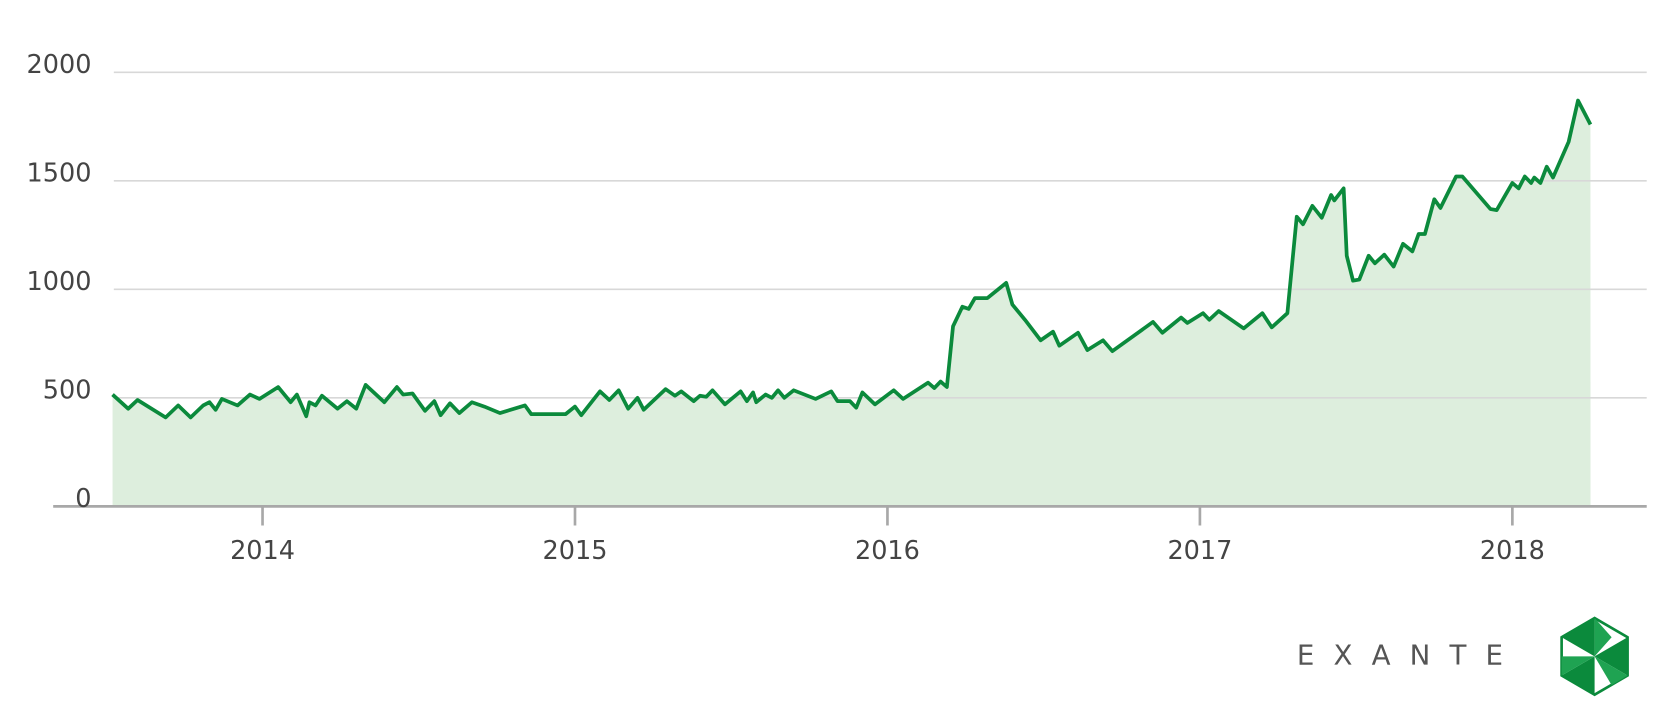 The width and height of the screenshot is (1668, 717). I want to click on y-tick-label: 0, so click(83, 499).